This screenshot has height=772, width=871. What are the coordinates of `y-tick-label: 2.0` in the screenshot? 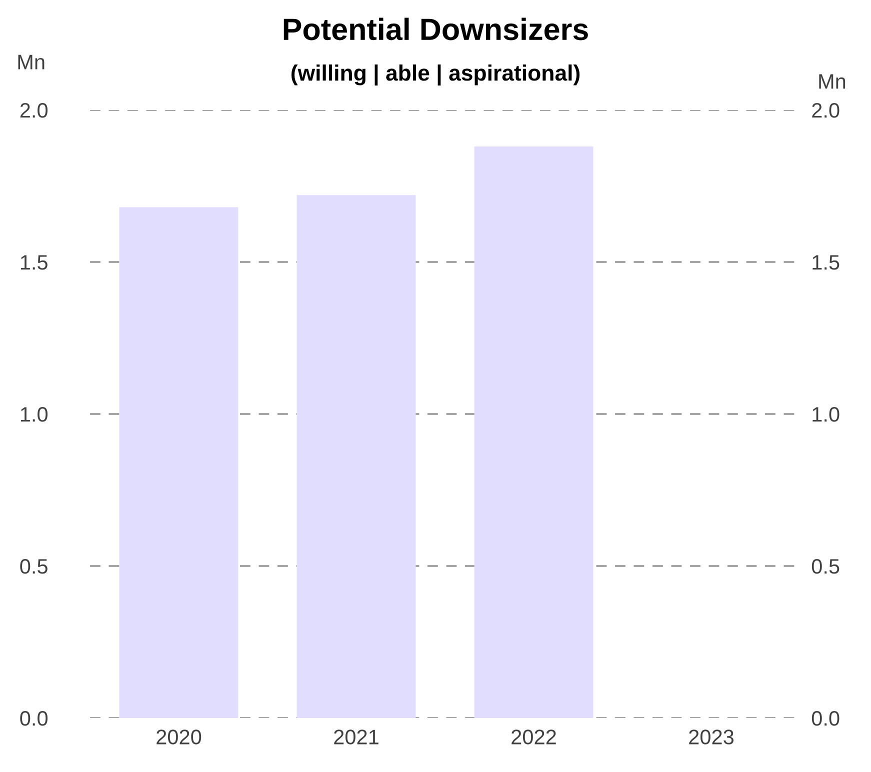 It's located at (34, 110).